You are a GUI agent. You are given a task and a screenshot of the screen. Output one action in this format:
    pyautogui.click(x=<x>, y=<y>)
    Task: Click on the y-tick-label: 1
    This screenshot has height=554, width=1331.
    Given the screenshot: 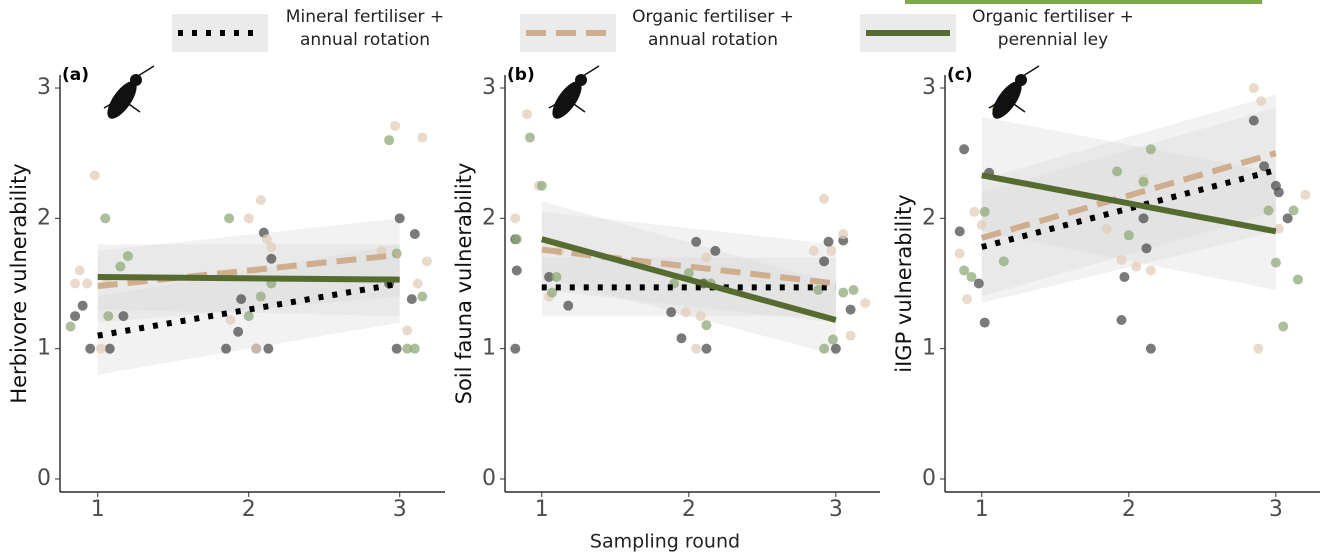 What is the action you would take?
    pyautogui.click(x=929, y=348)
    